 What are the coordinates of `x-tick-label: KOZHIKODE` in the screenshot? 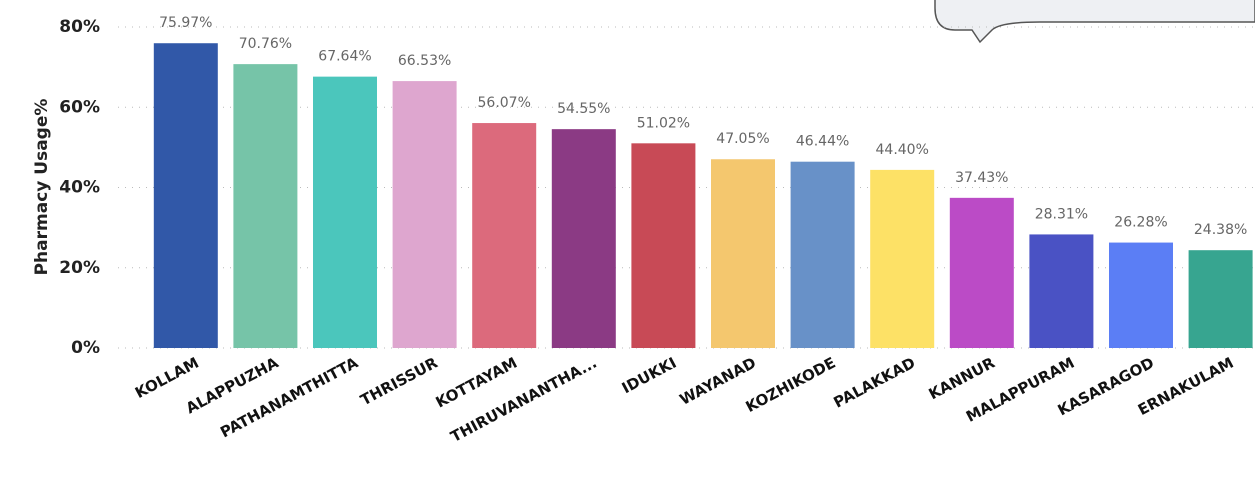 It's located at (791, 385).